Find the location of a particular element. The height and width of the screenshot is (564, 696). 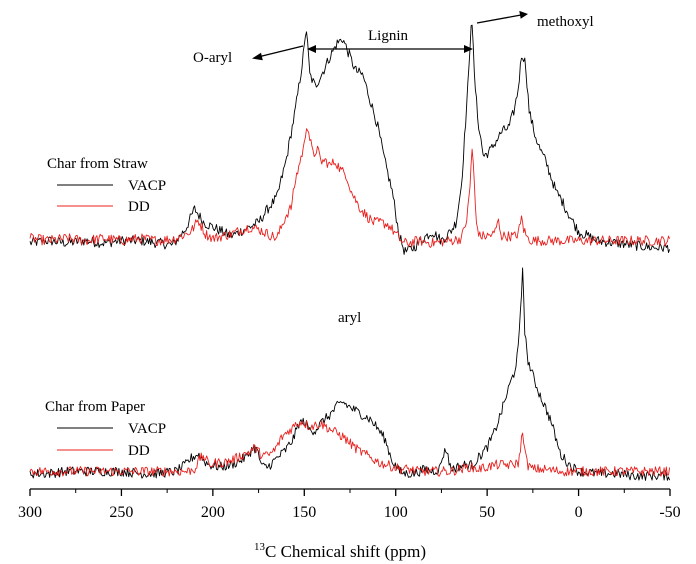

x-tick-label-150: 150 is located at coordinates (304, 512).